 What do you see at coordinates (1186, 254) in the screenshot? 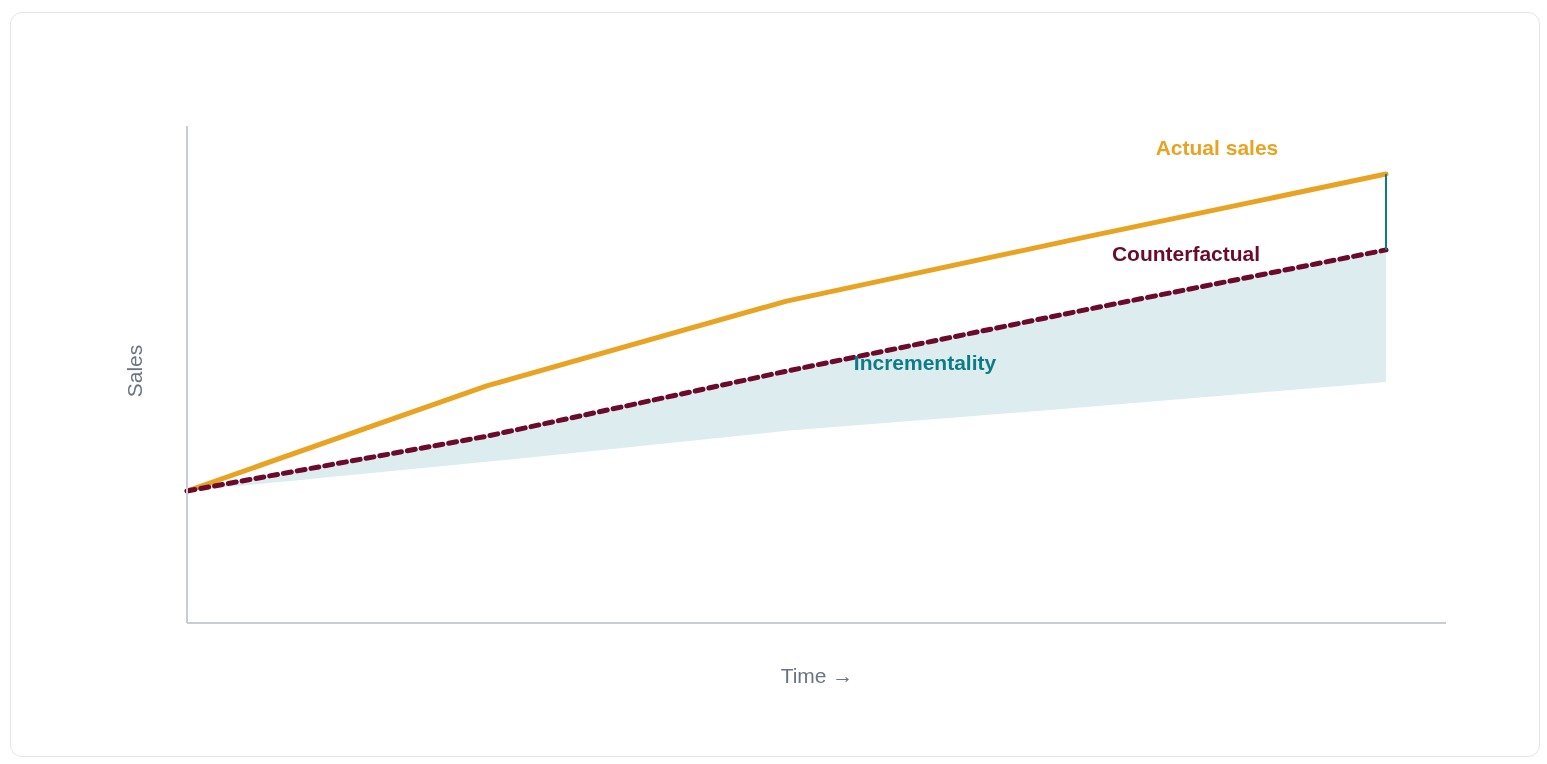
I see `series-label: Counterfactual` at bounding box center [1186, 254].